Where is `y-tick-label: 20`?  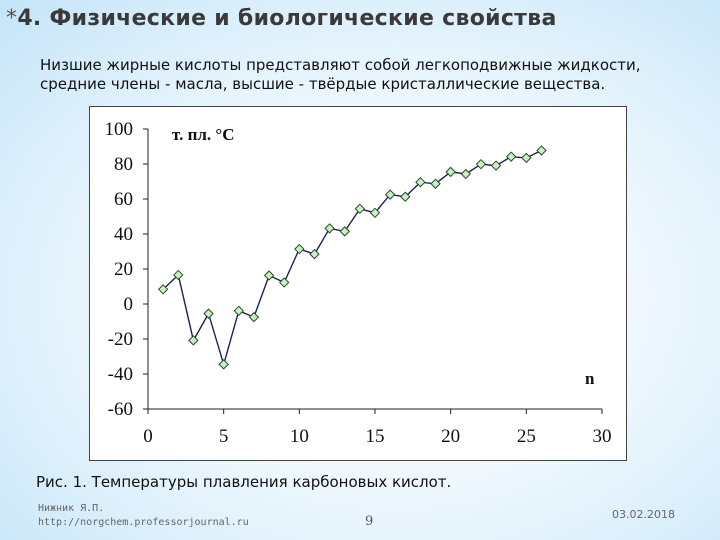
y-tick-label: 20 is located at coordinates (123, 269).